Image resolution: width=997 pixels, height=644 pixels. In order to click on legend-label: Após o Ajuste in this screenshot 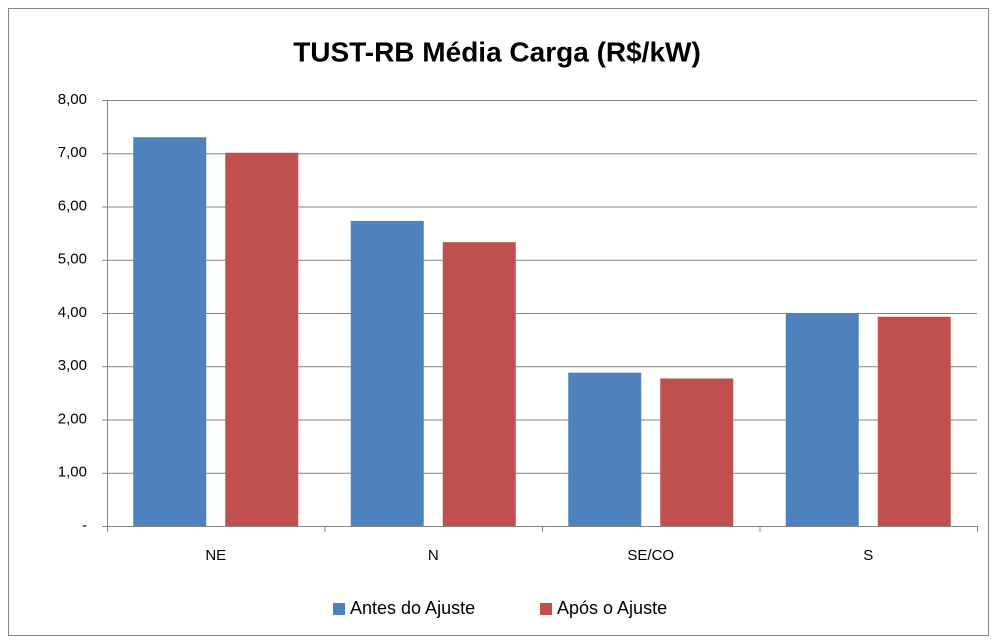, I will do `click(612, 608)`.